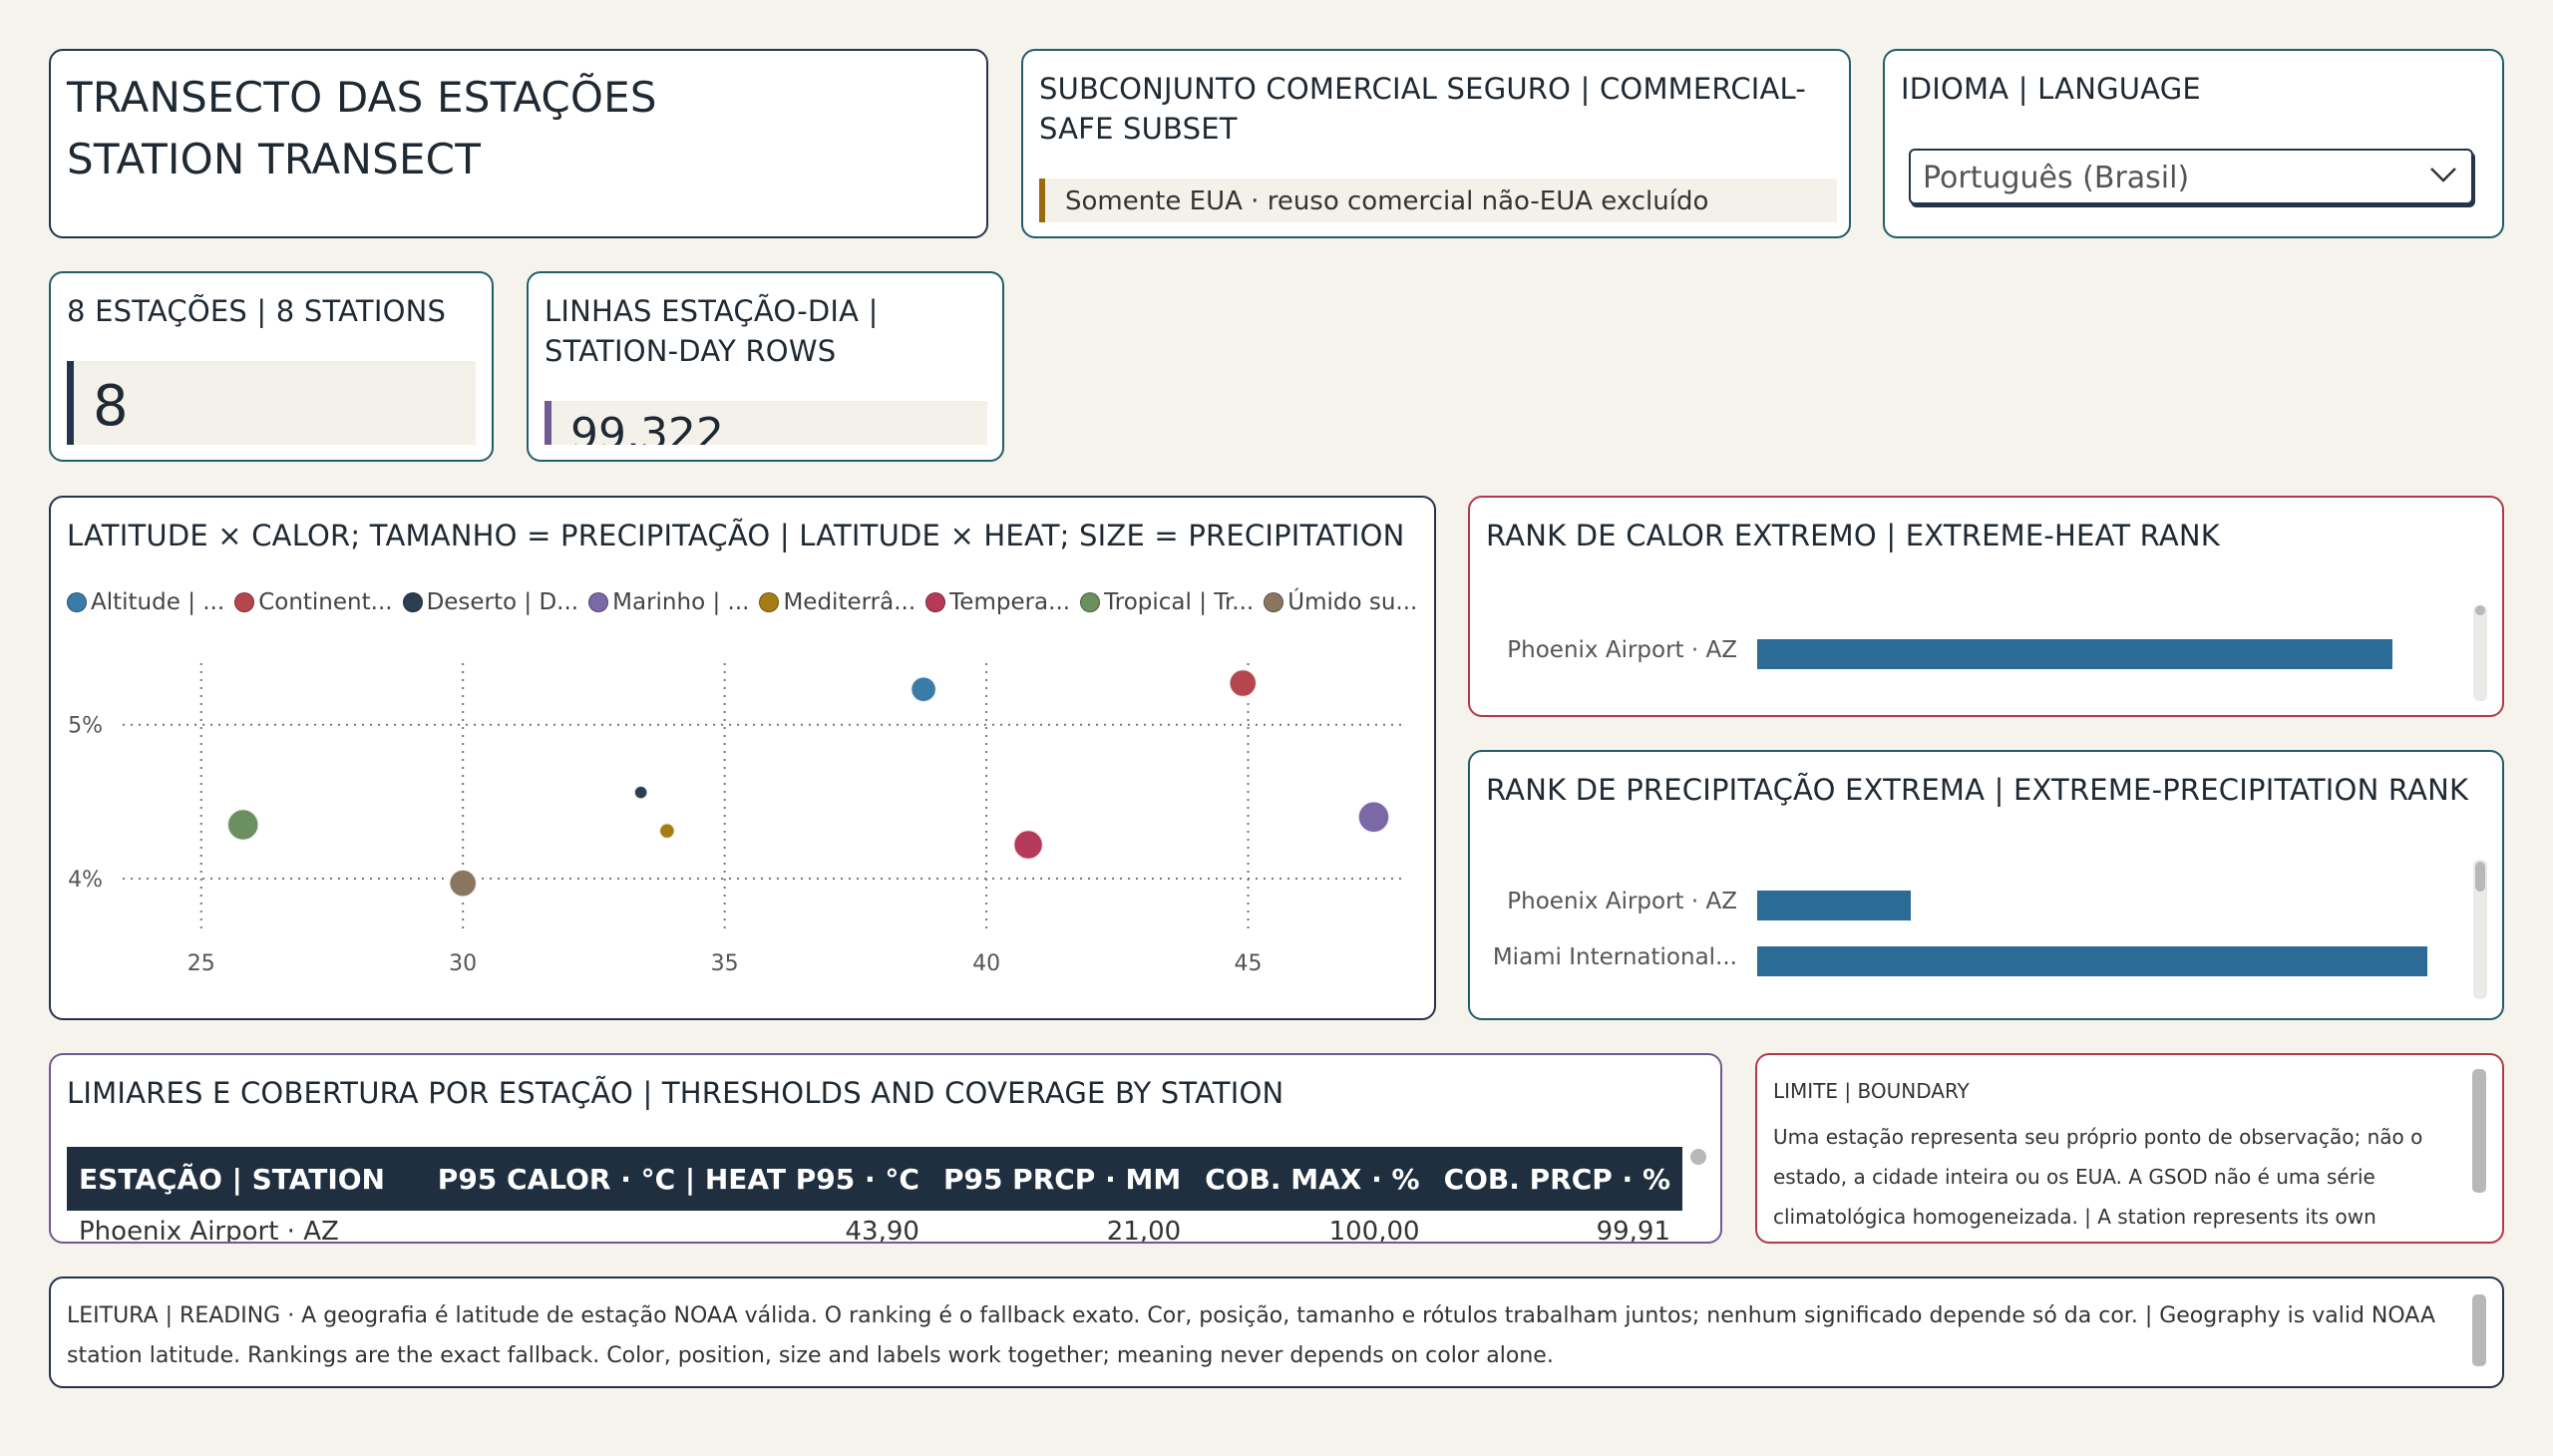 This screenshot has height=1456, width=2553. I want to click on x-tick-label: 25, so click(201, 963).